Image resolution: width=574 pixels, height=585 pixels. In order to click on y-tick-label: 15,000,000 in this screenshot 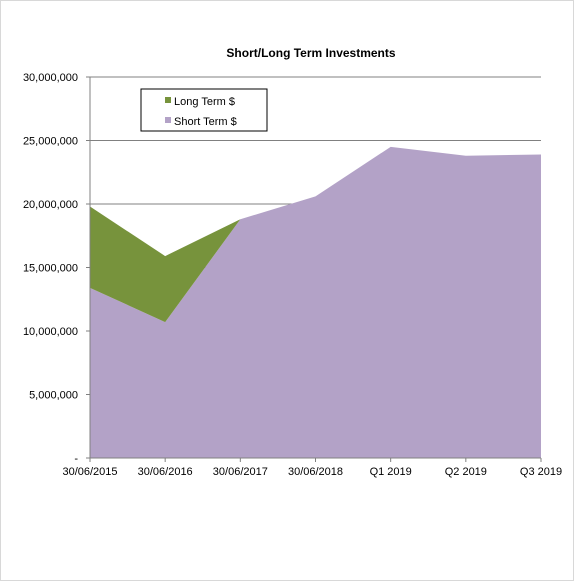, I will do `click(50, 269)`.